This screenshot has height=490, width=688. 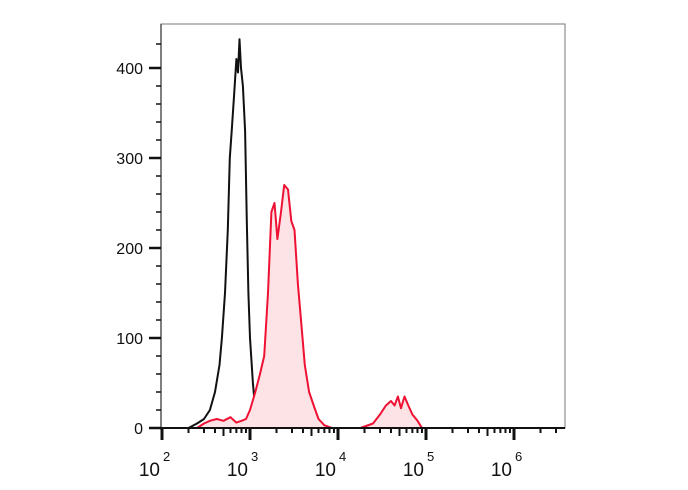 I want to click on y-tick-label: 0, so click(x=138, y=429).